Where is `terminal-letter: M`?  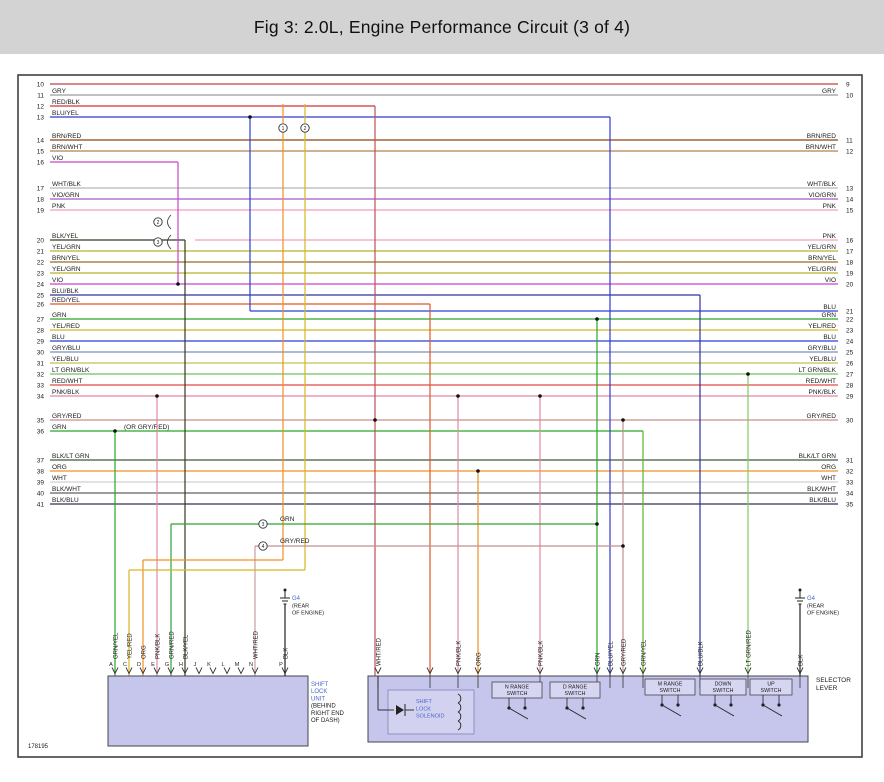
terminal-letter: M is located at coordinates (237, 665).